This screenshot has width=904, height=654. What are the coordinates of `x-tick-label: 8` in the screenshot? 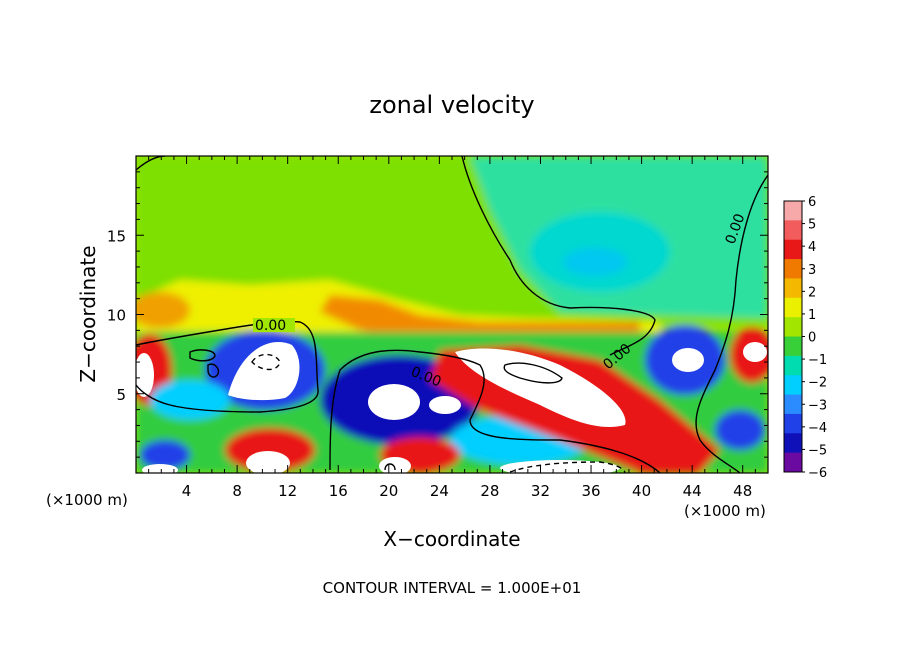 It's located at (237, 491).